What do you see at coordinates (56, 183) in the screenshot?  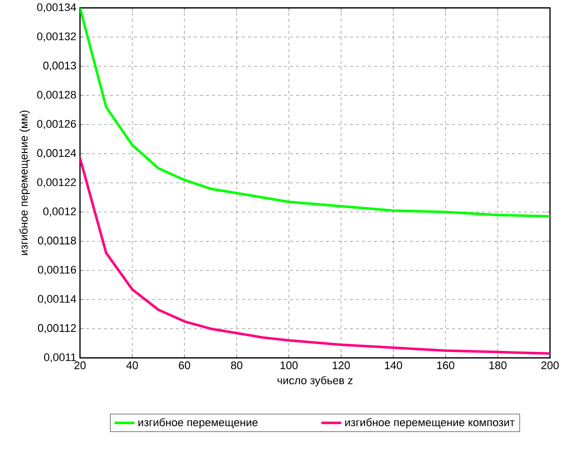 I see `y-tick-label: 0,00122` at bounding box center [56, 183].